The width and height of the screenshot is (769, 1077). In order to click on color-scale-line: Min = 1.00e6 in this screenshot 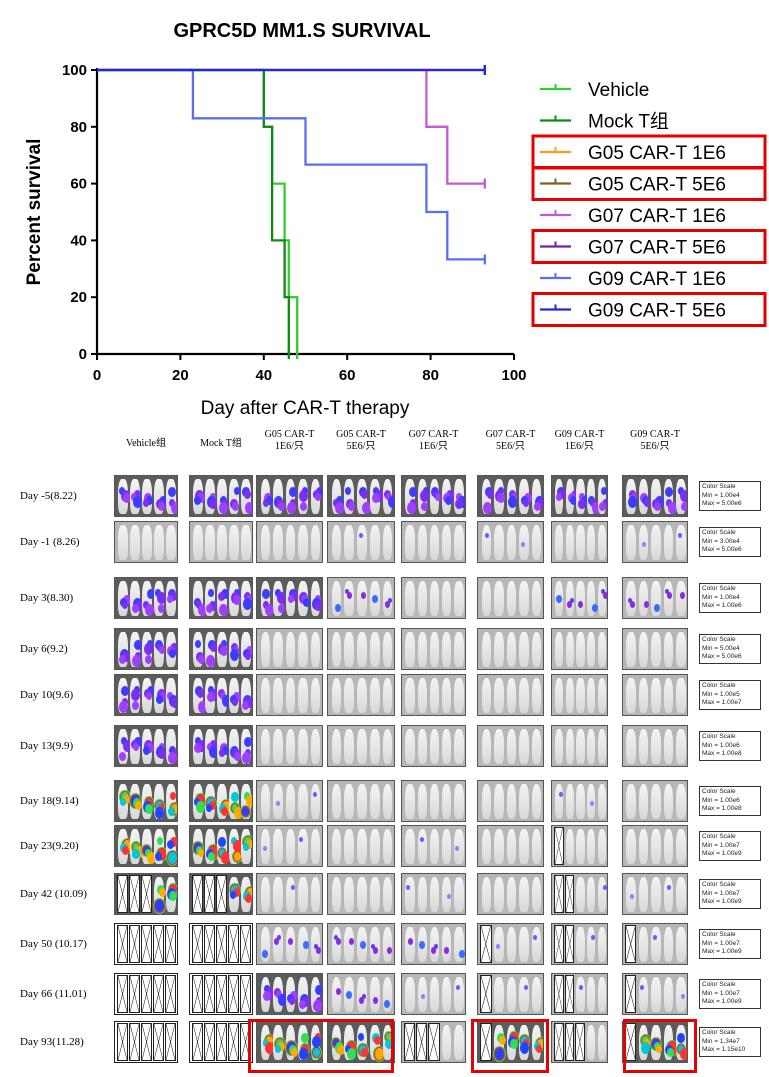, I will do `click(721, 800)`.